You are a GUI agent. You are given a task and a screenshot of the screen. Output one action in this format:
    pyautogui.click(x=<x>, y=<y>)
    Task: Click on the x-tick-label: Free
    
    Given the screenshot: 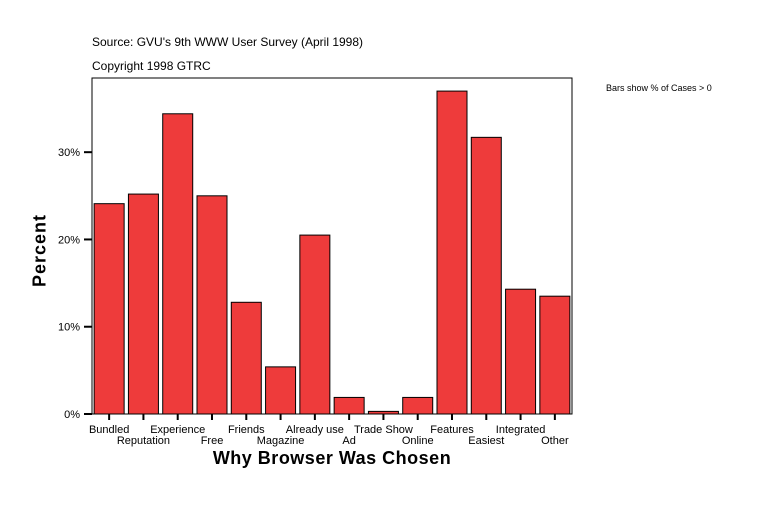 What is the action you would take?
    pyautogui.click(x=212, y=441)
    